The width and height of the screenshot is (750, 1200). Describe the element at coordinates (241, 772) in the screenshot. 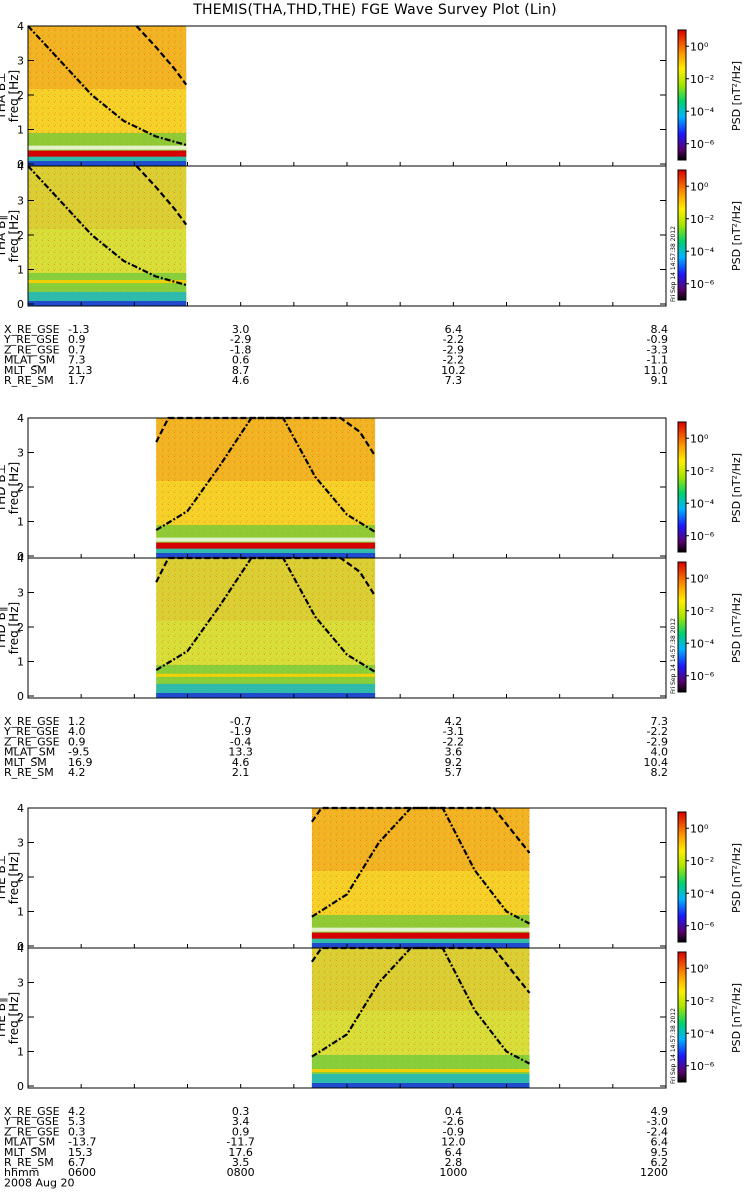

I see `orbit-value: 2.1` at that location.